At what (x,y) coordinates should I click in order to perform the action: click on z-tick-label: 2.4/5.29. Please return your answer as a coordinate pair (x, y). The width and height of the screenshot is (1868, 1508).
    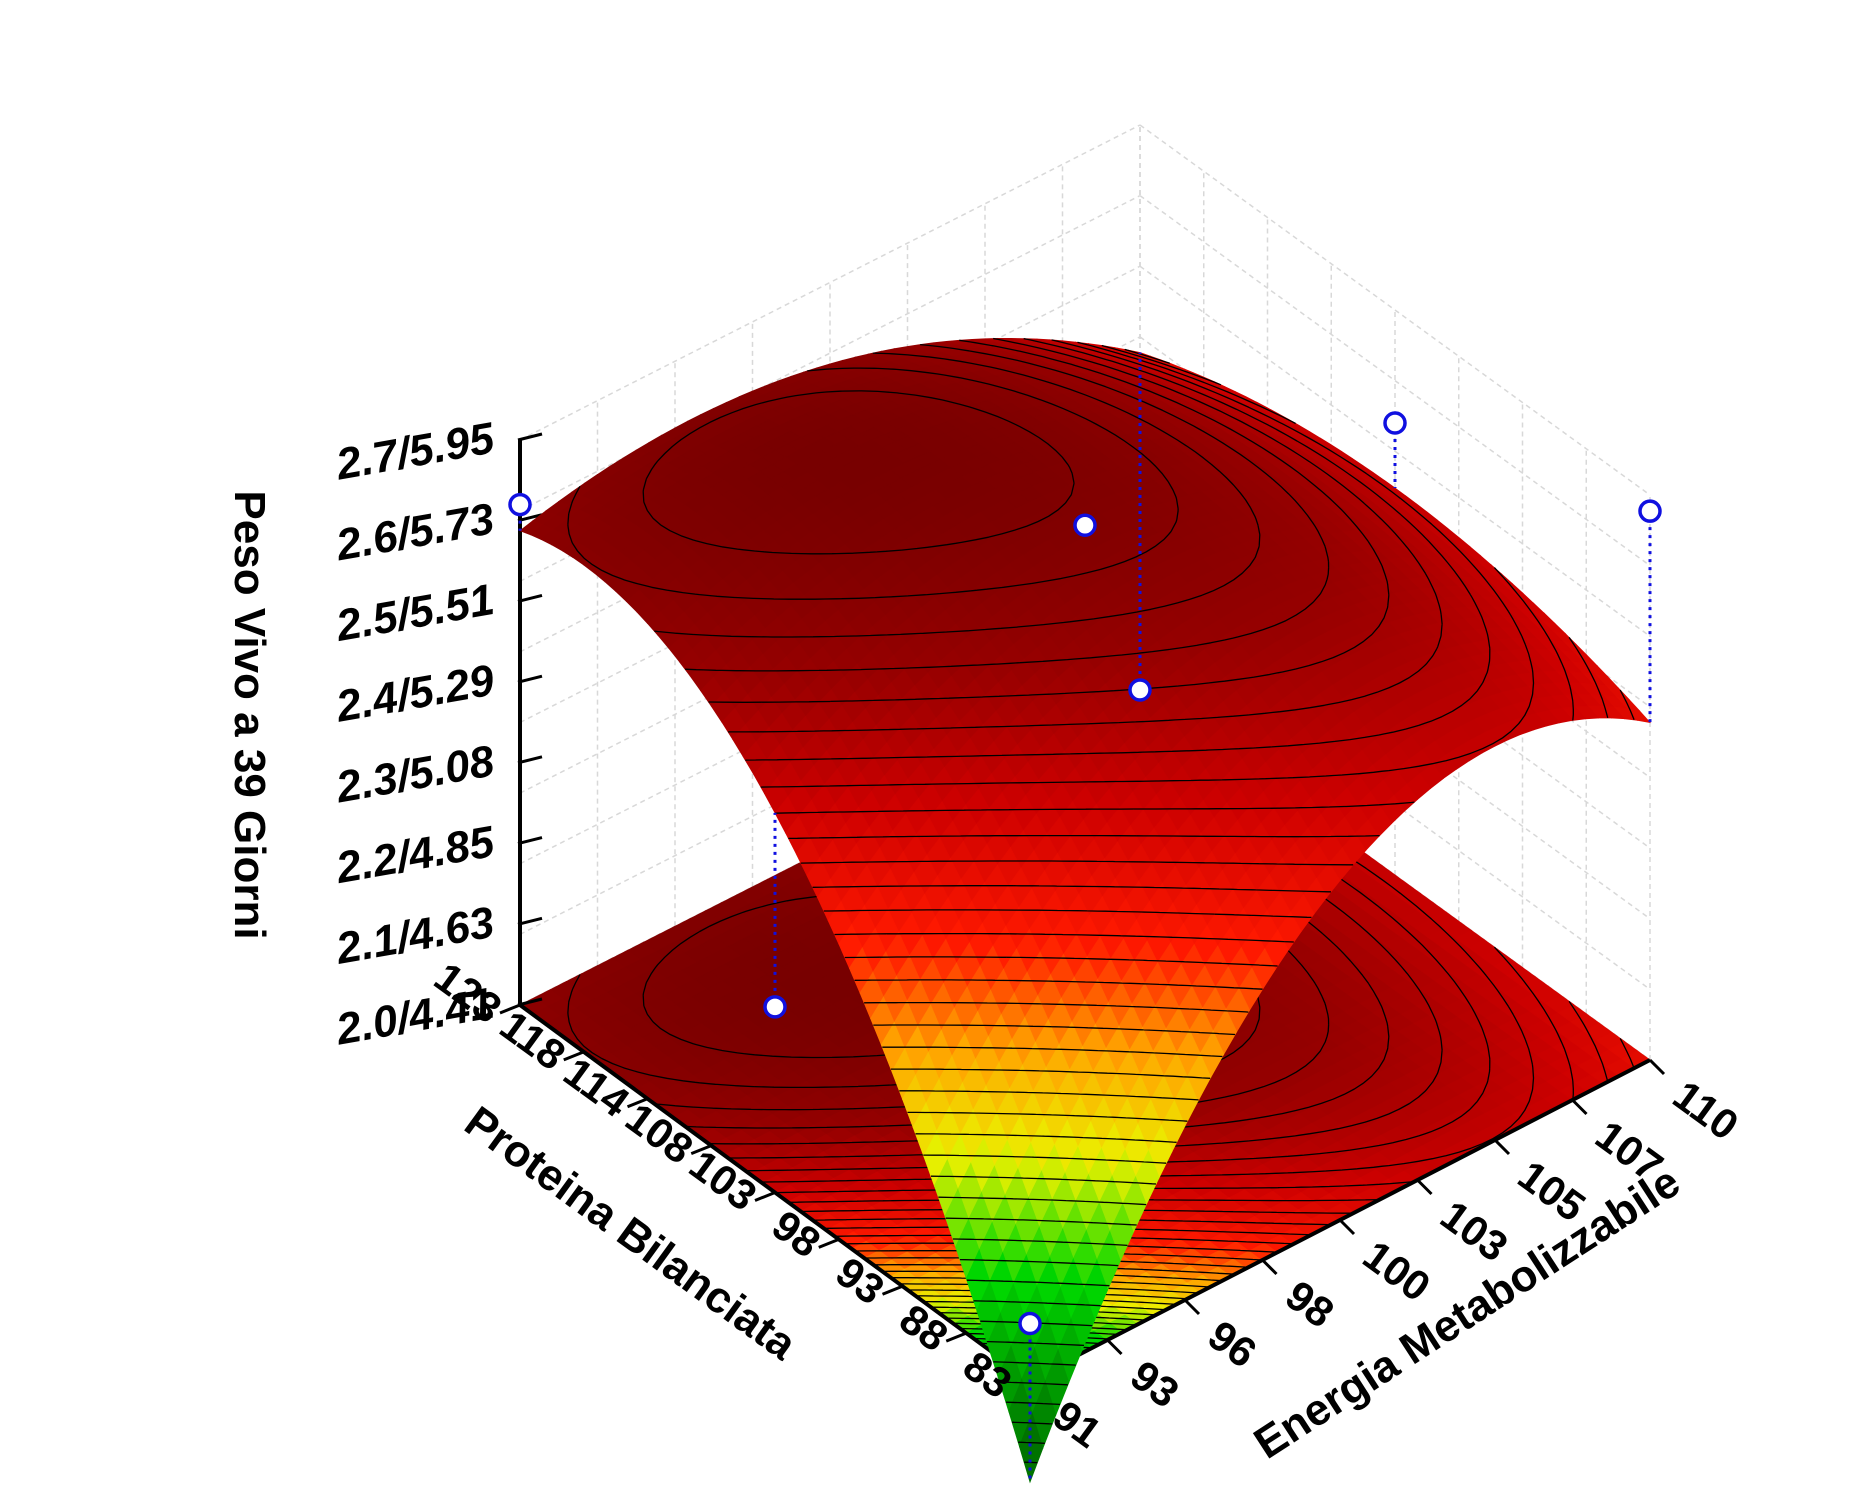
    Looking at the image, I should click on (415, 694).